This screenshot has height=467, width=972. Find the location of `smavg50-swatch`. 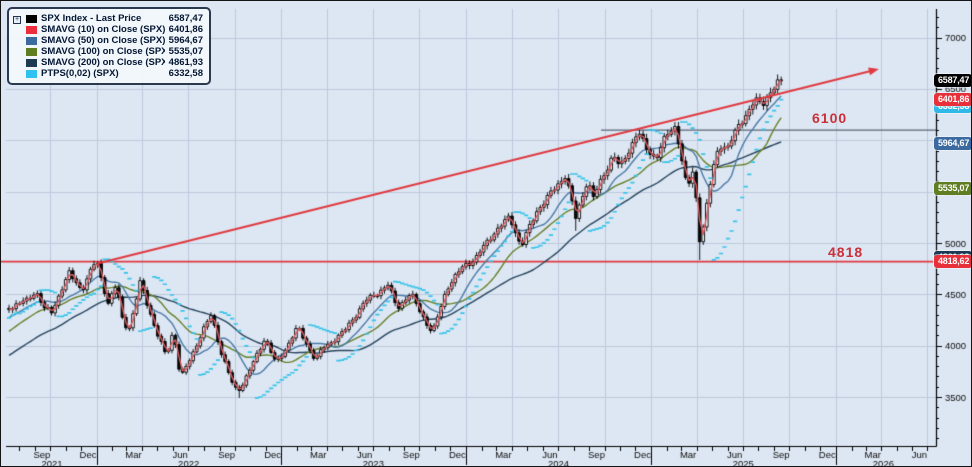

smavg50-swatch is located at coordinates (31, 40).